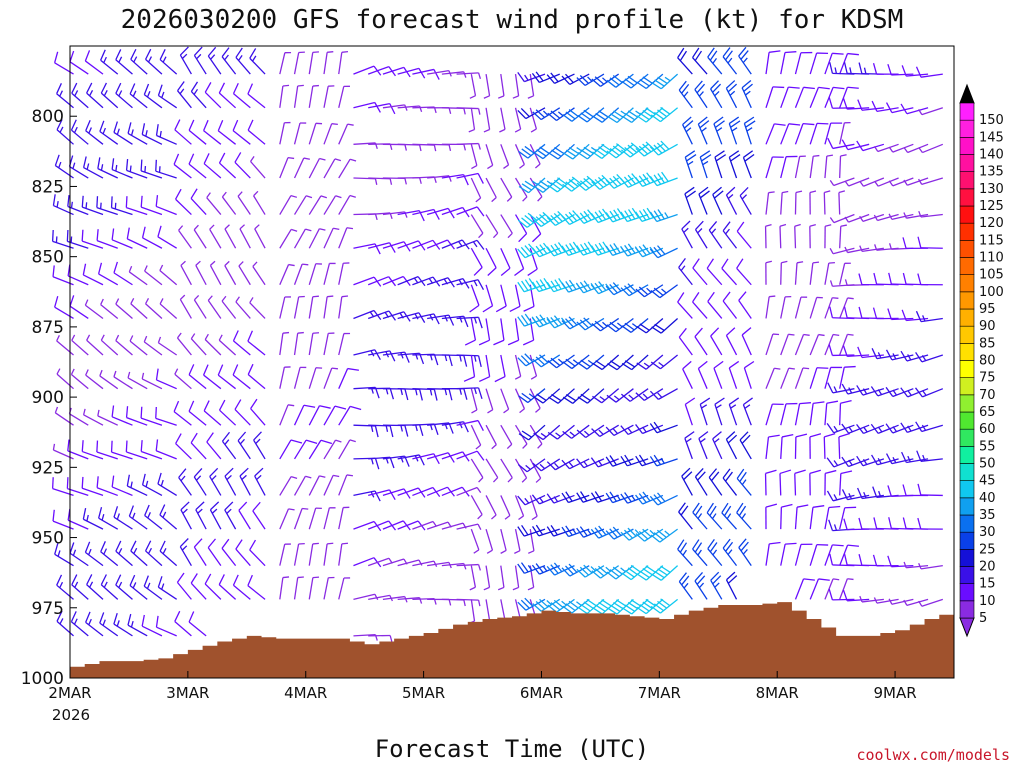  What do you see at coordinates (967, 627) in the screenshot?
I see `colorbar-bottom-arrow` at bounding box center [967, 627].